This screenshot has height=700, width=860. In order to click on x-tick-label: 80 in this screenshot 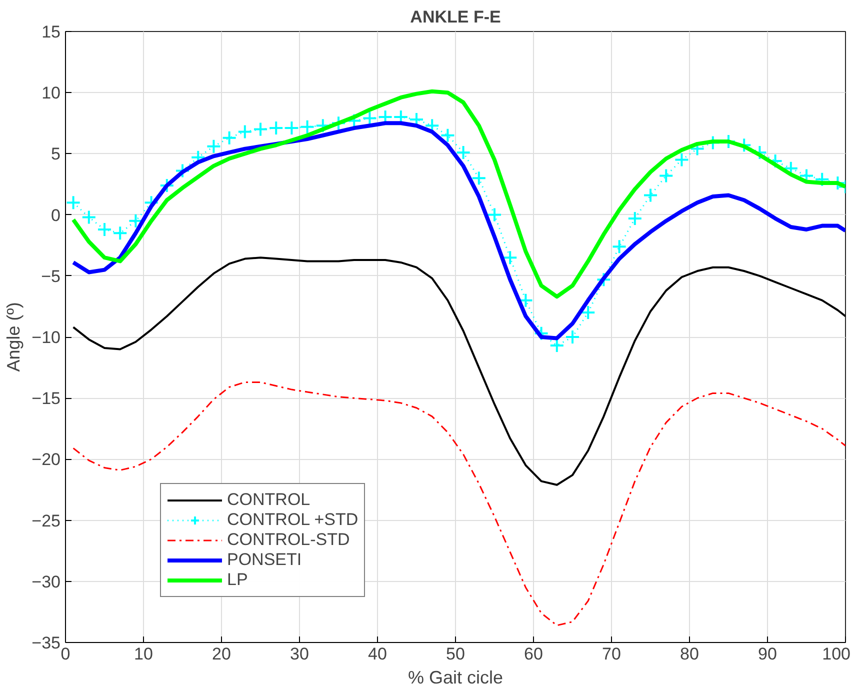, I will do `click(689, 654)`.